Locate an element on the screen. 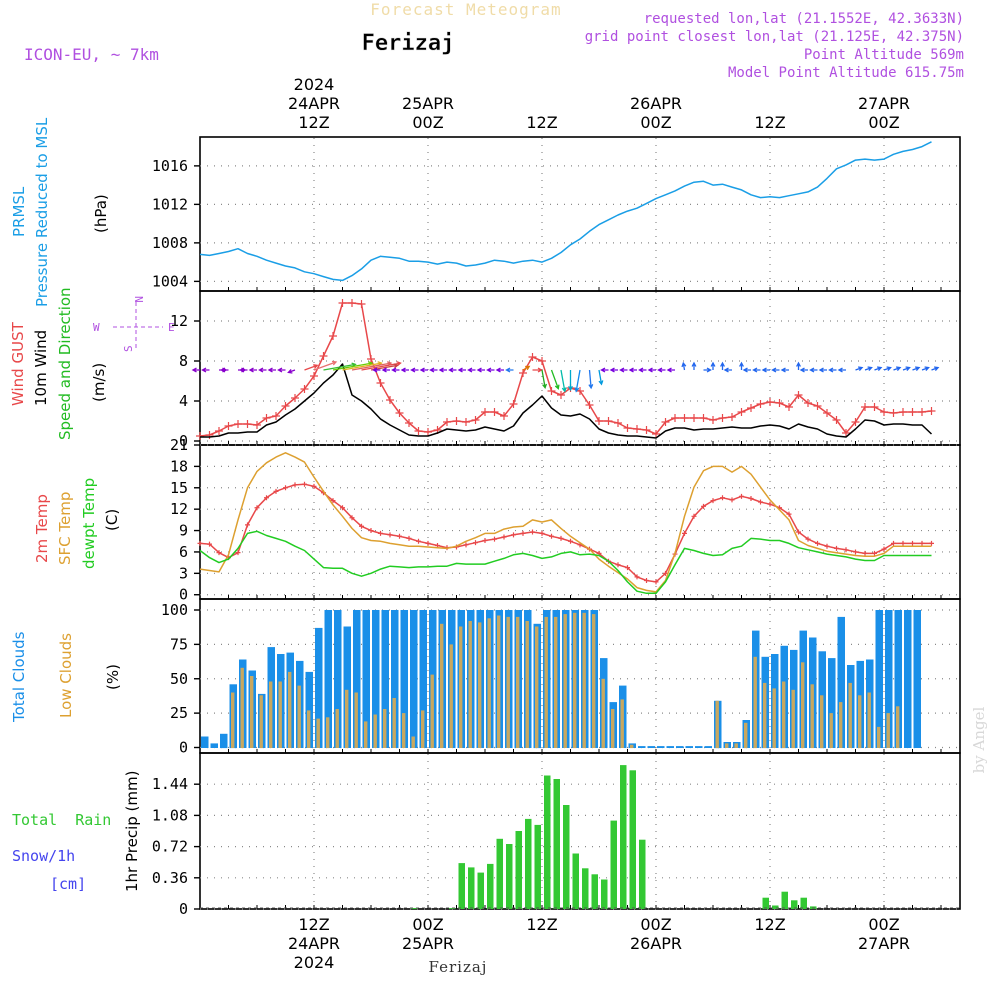  temperature-ytick-label: 0 is located at coordinates (183, 595).